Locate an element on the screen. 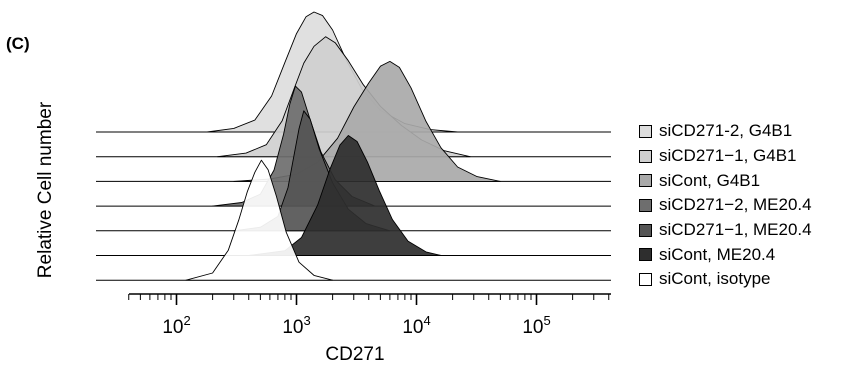 This screenshot has height=366, width=855. y-axis-label: Relative Cell number is located at coordinates (45, 190).